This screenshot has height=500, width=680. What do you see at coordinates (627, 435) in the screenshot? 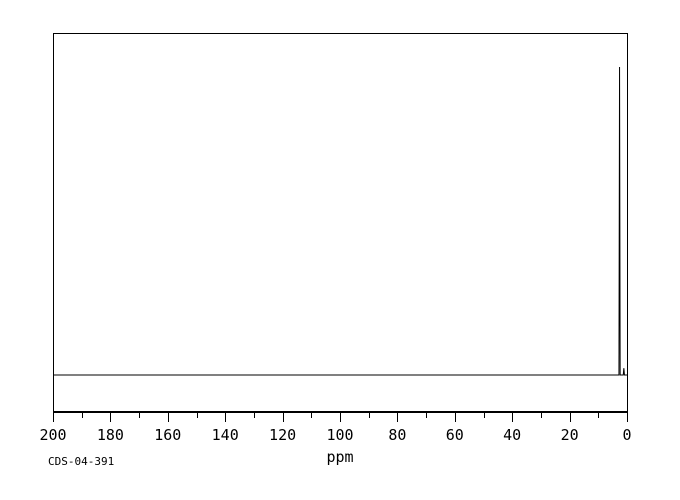
I see `x-tick-label: 0` at bounding box center [627, 435].